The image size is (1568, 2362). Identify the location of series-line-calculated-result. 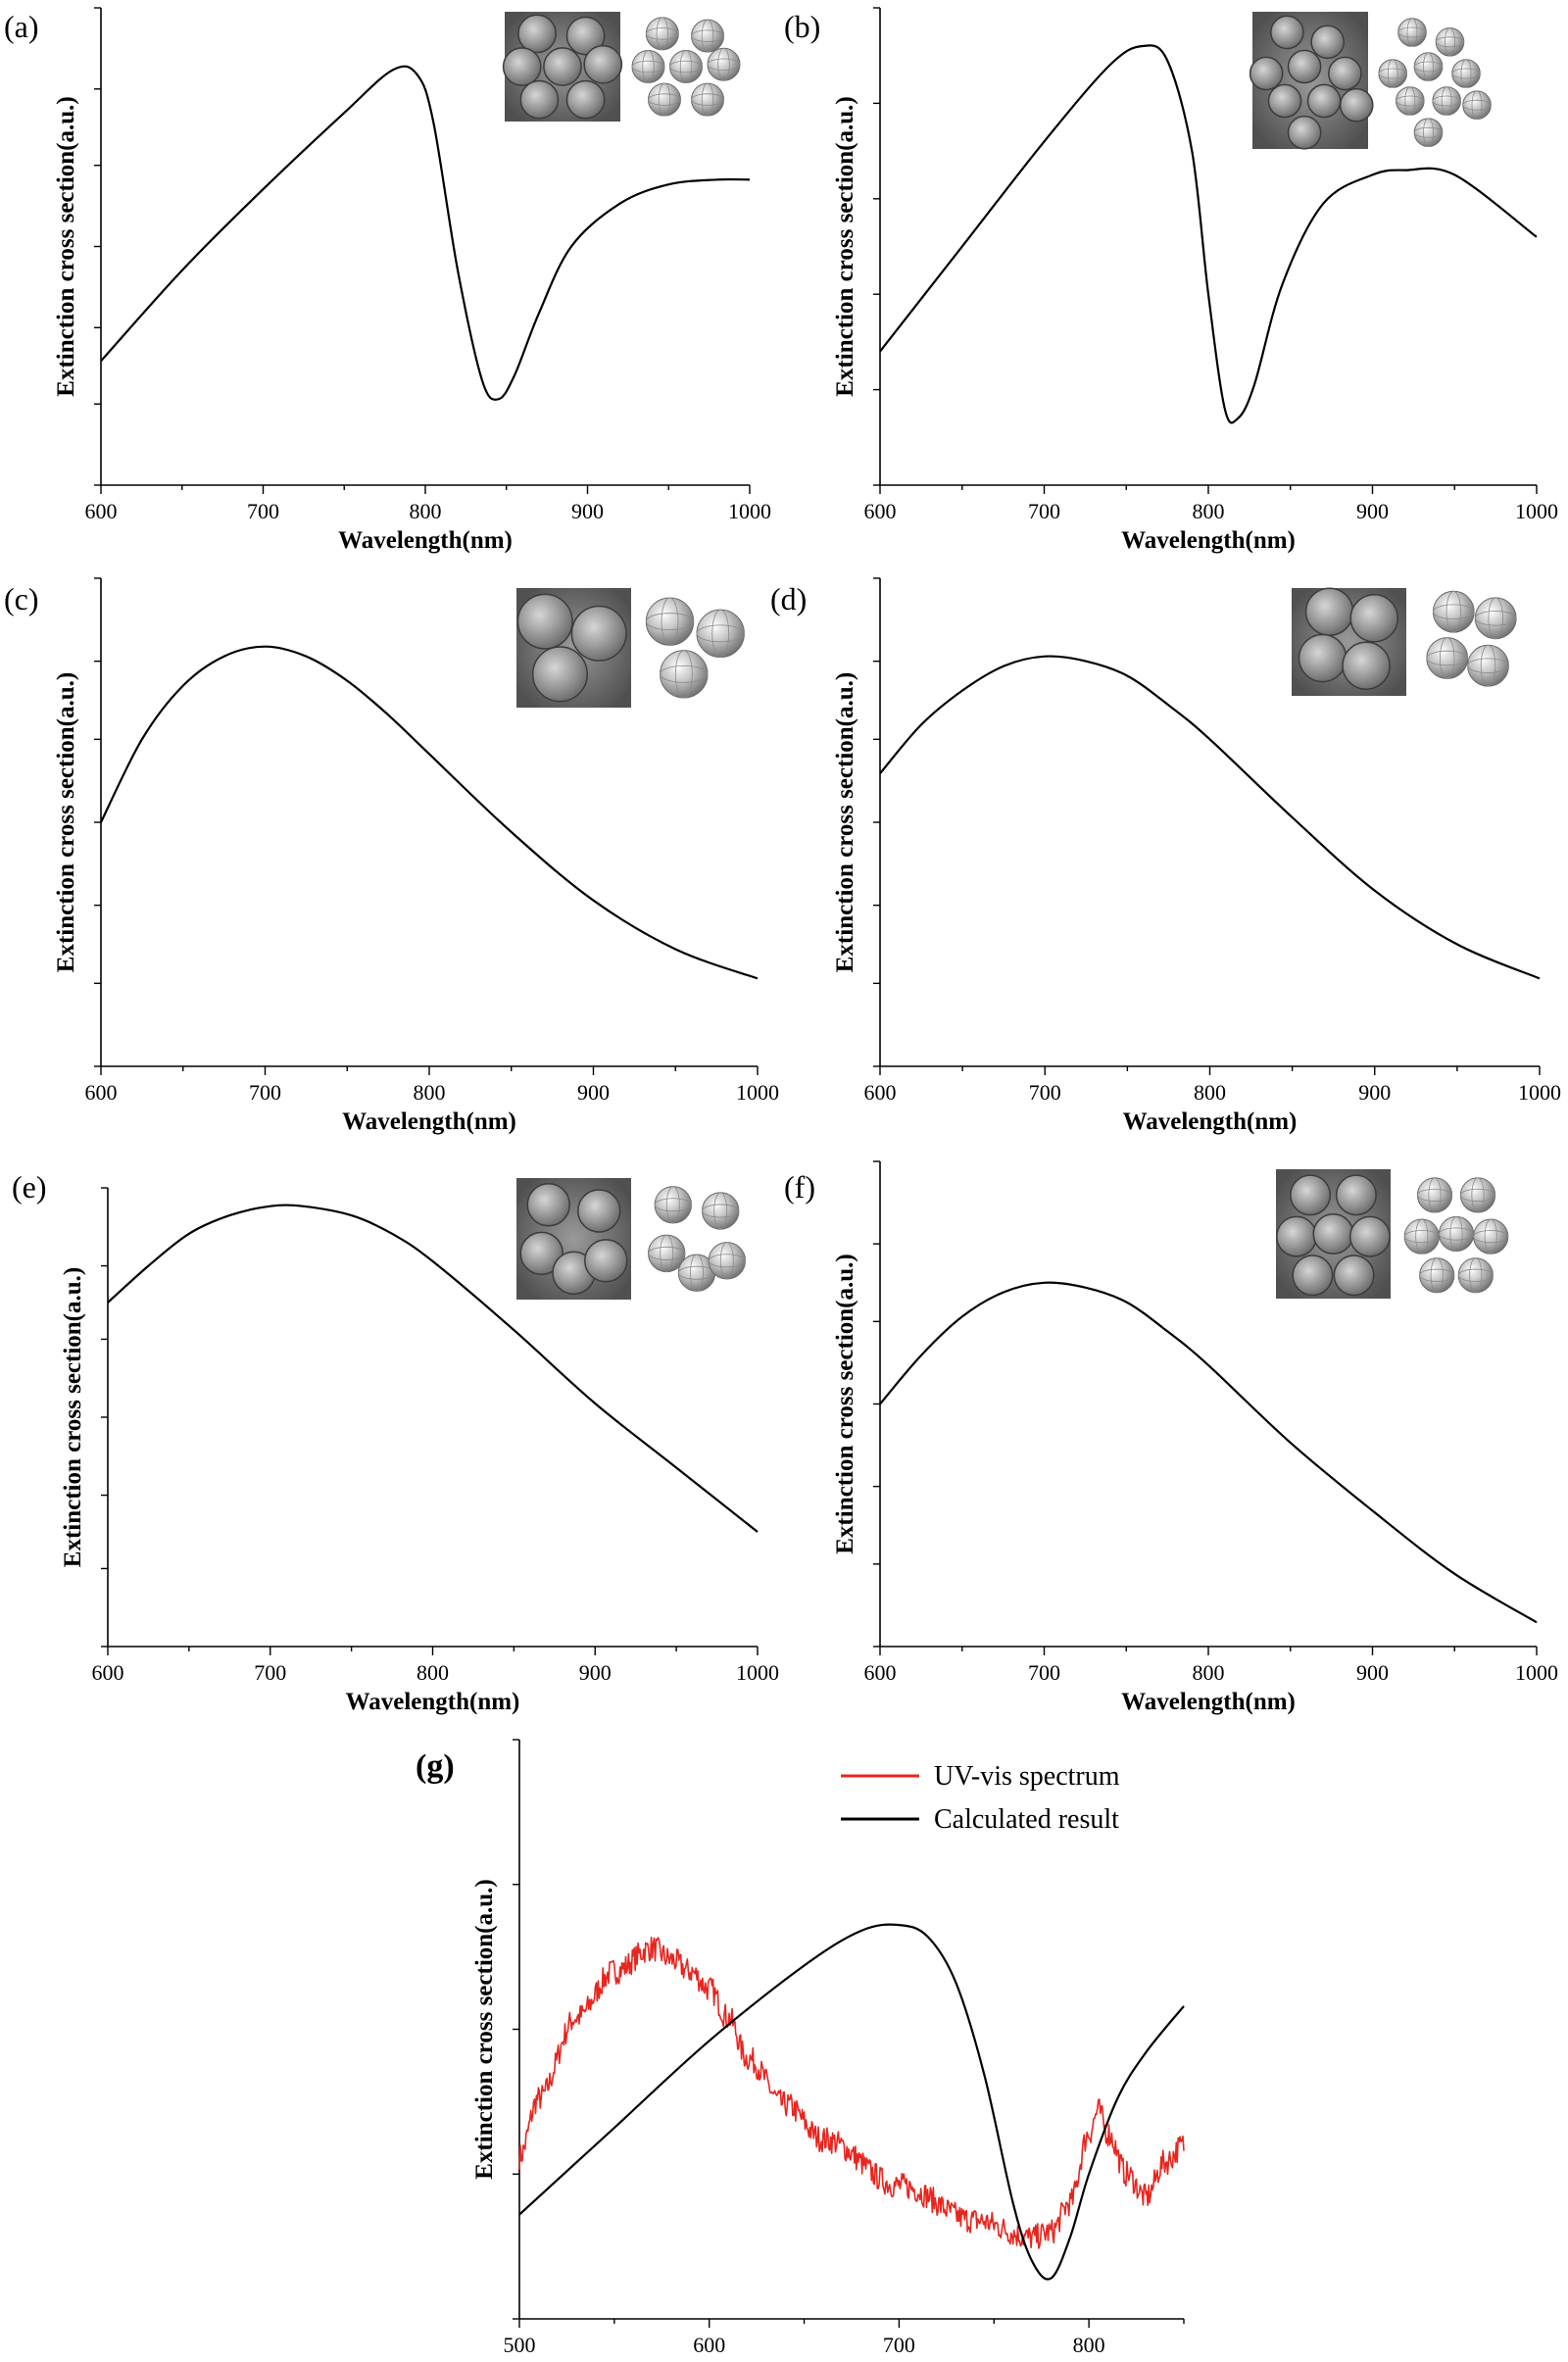
(851, 2102).